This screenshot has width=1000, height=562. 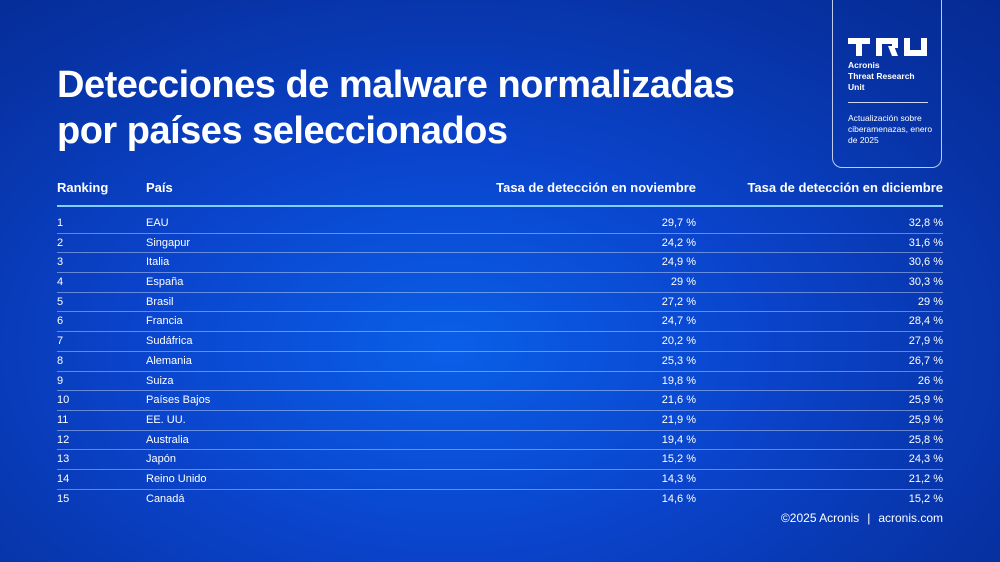 What do you see at coordinates (596, 187) in the screenshot?
I see `header-november: Tasa de detección en noviembre` at bounding box center [596, 187].